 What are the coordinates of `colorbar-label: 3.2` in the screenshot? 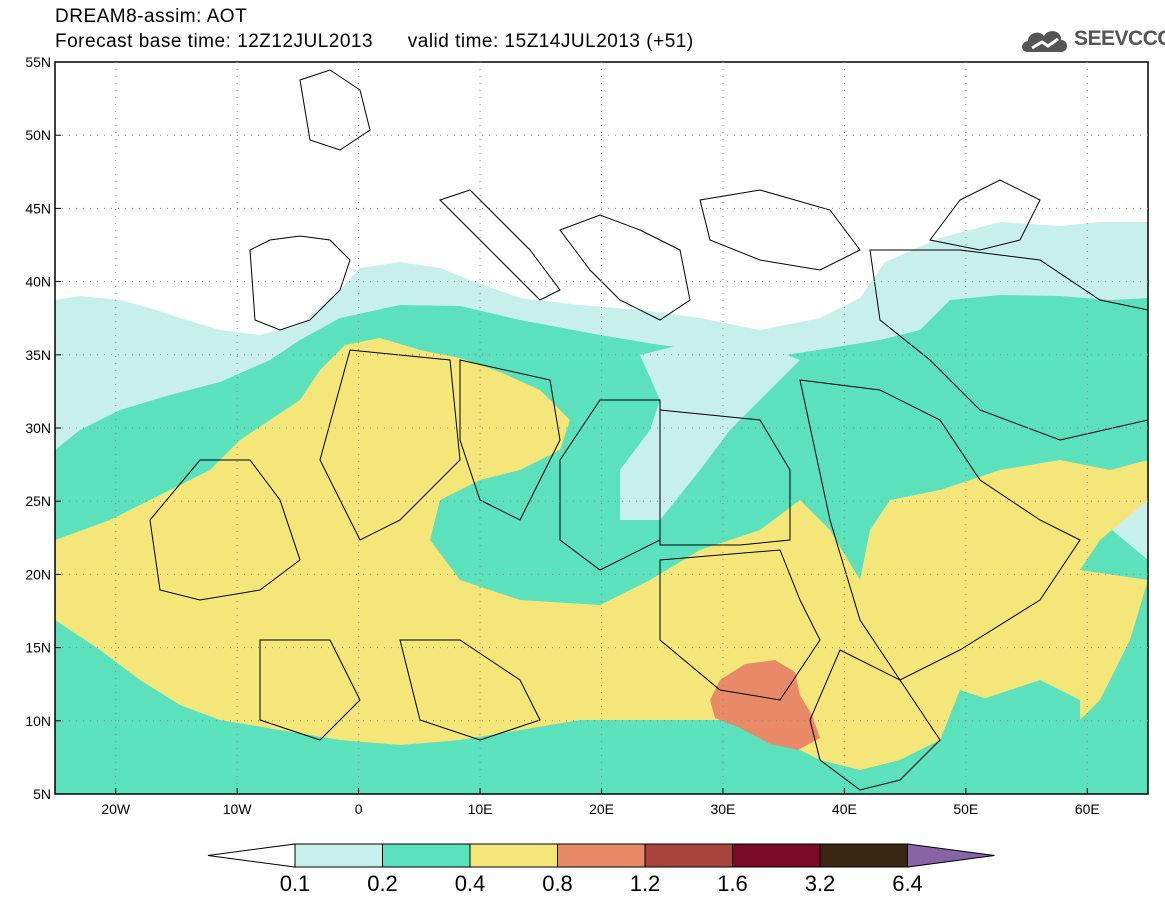 It's located at (820, 883).